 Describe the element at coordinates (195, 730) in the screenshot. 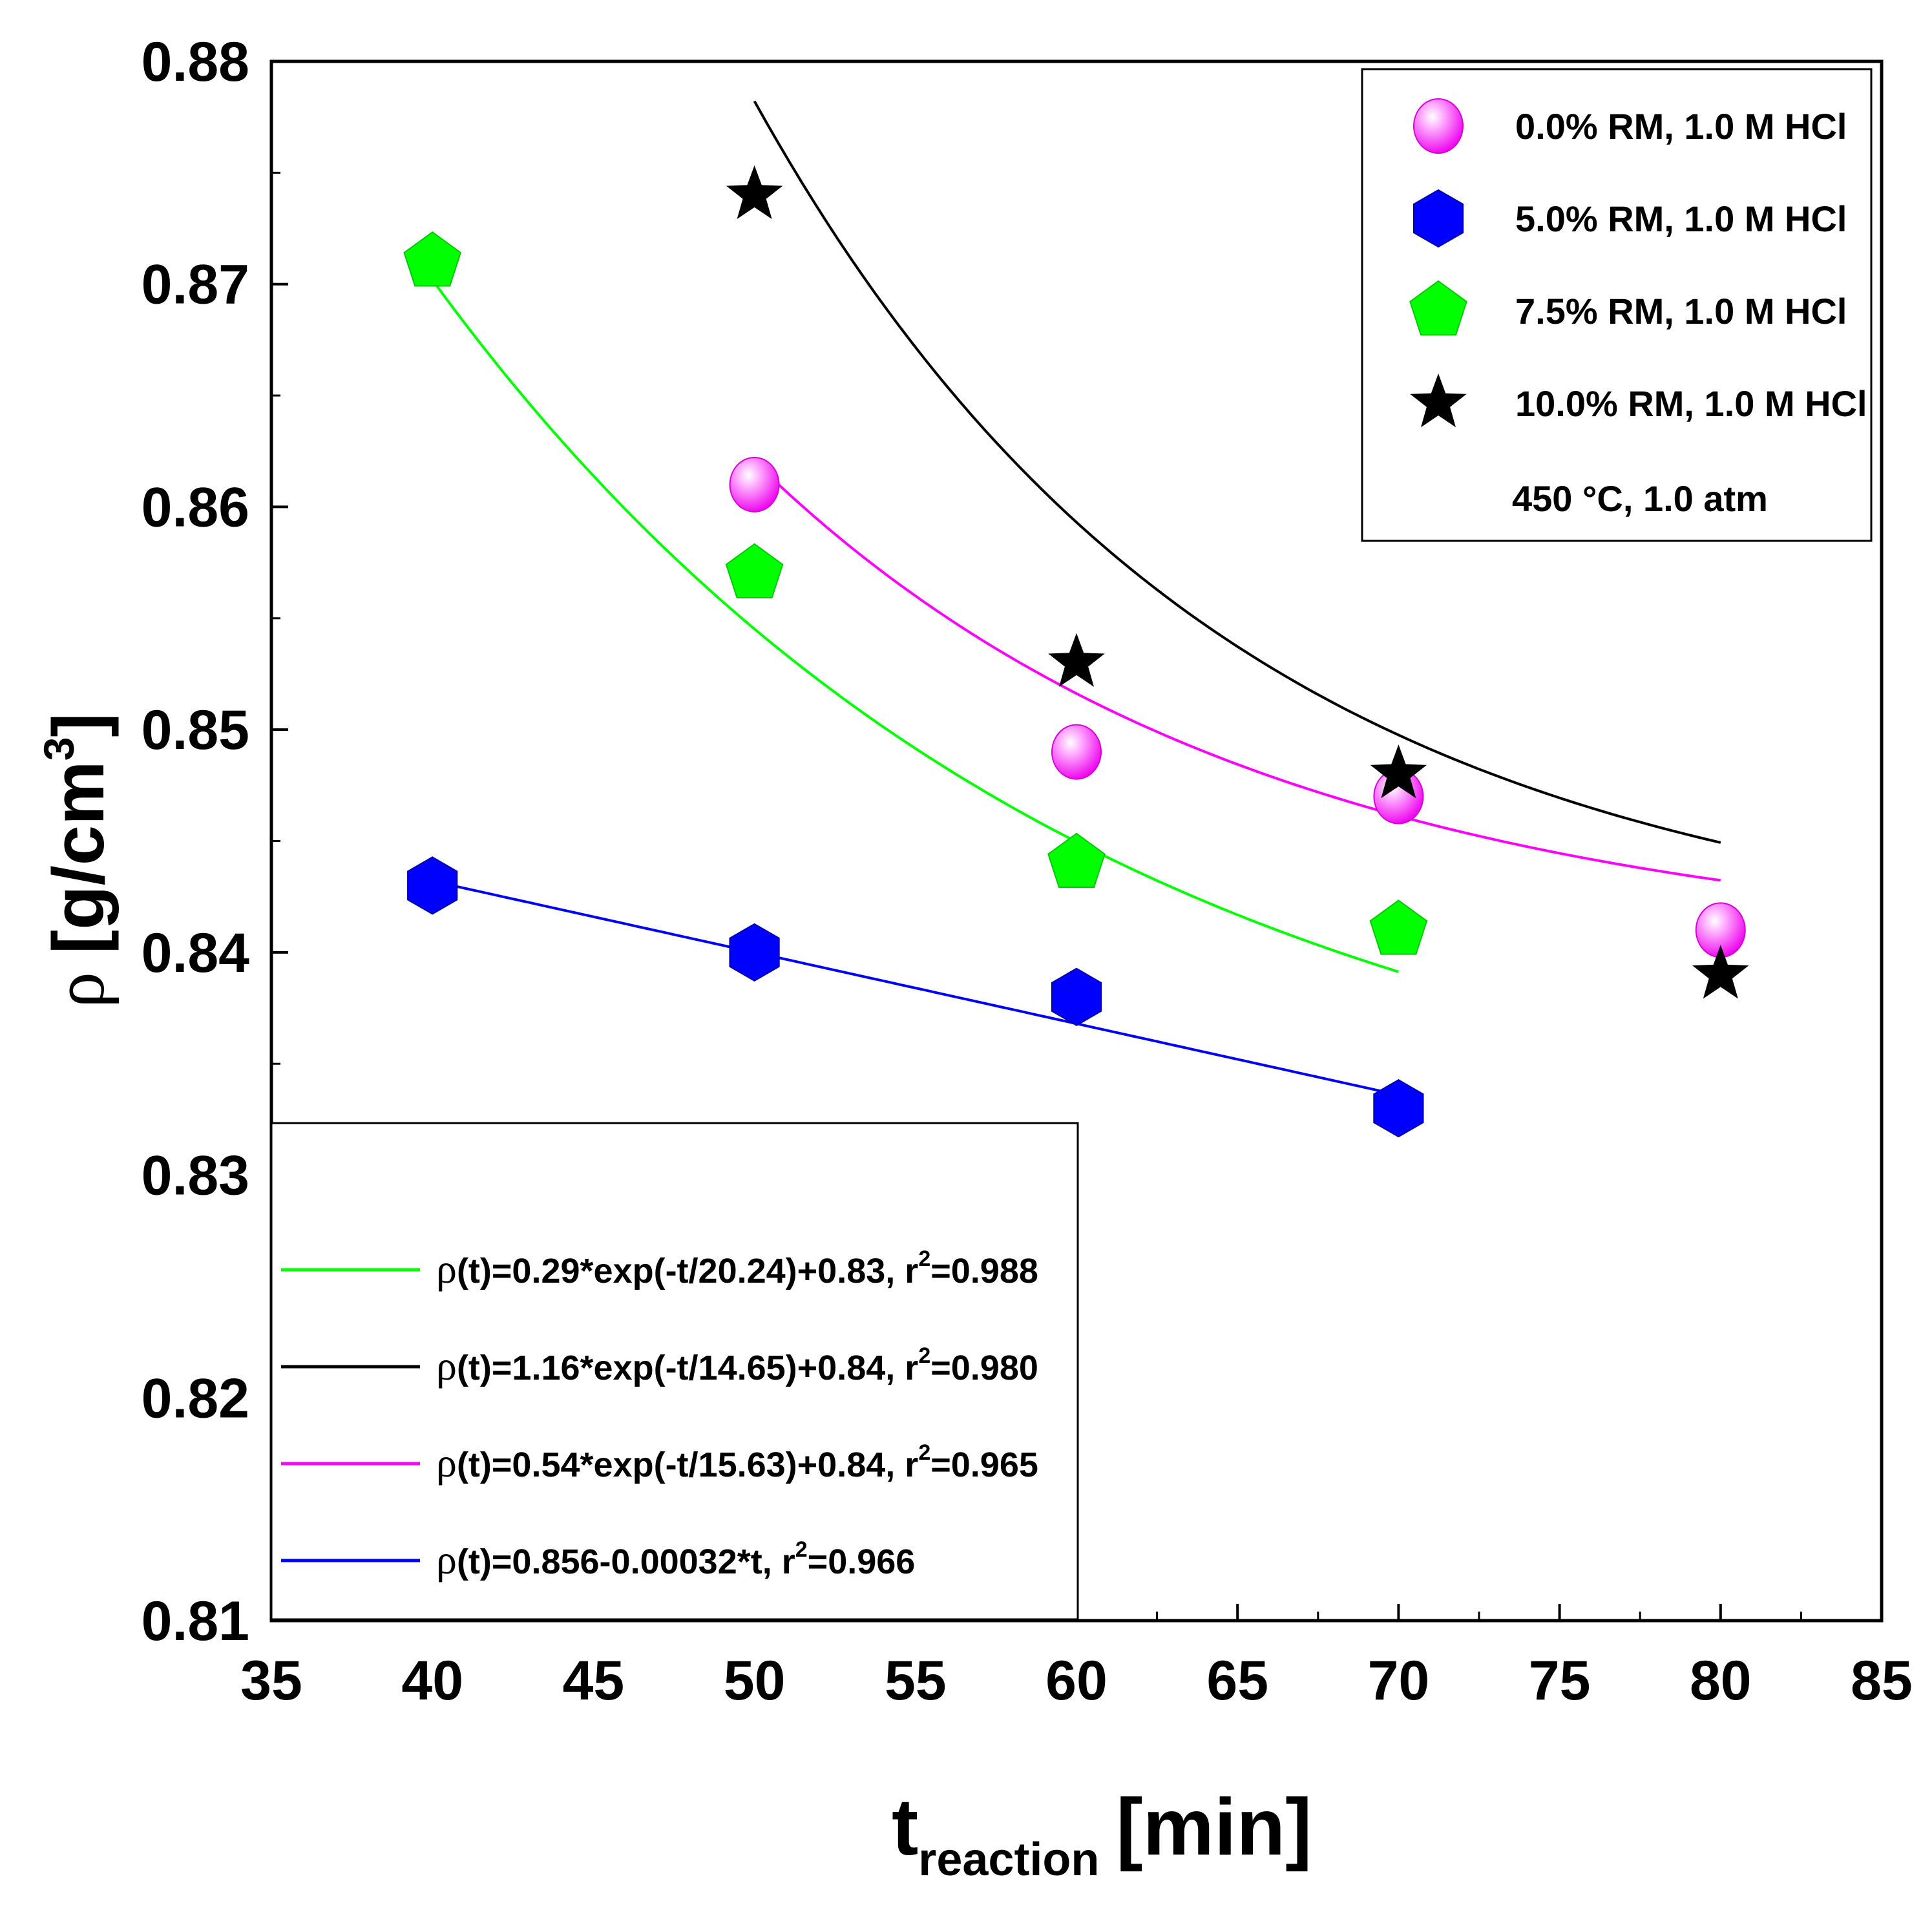

I see `y-tick-label: 0.85` at that location.